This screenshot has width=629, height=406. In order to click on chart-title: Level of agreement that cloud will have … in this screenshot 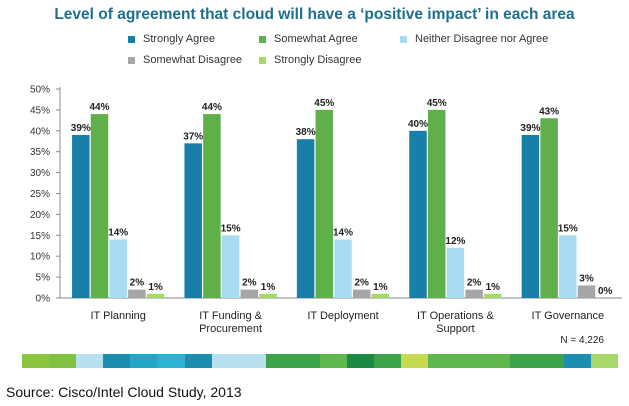, I will do `click(314, 14)`.